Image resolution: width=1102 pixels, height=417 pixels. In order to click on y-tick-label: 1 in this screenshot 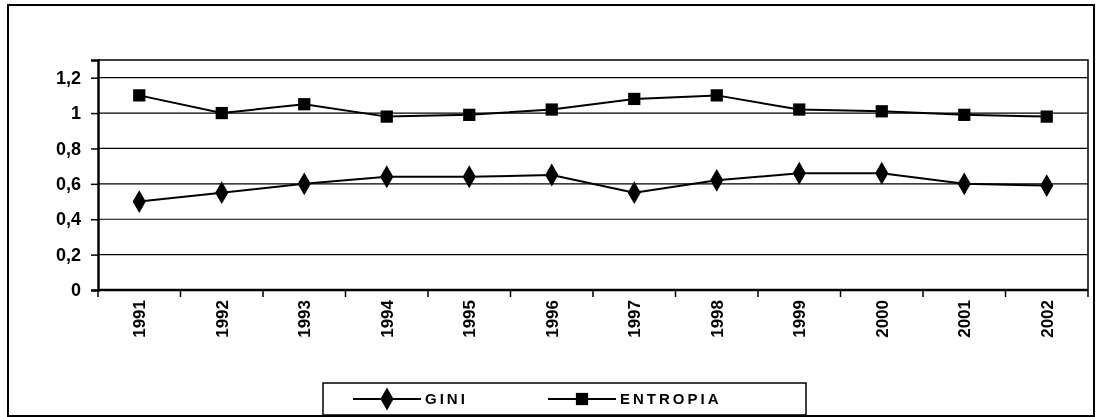, I will do `click(75, 113)`.